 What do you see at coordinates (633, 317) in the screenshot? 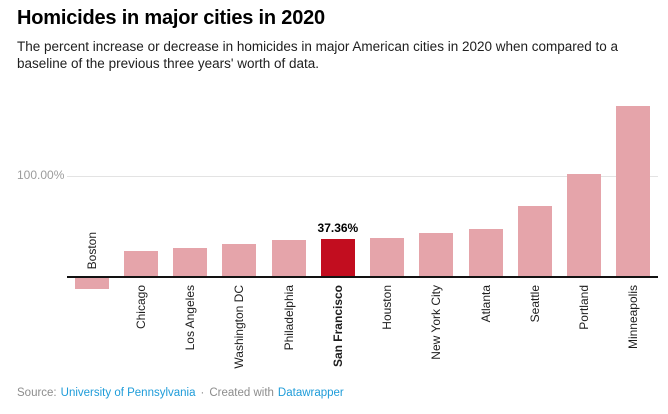
I see `x-label-minneapolis: Minneapolis` at bounding box center [633, 317].